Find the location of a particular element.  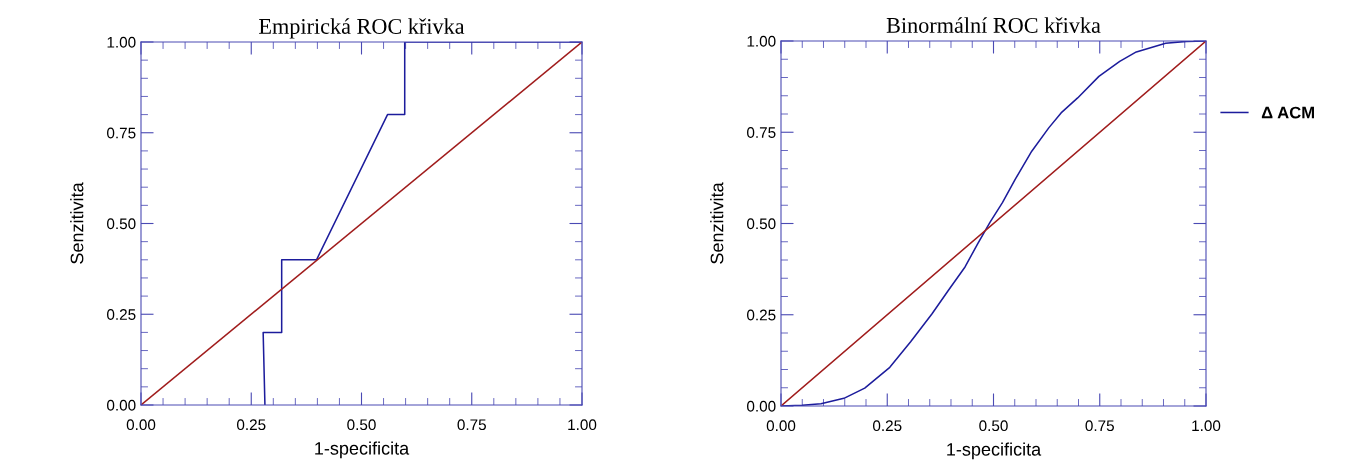

chart-title: Empirická ROC křivka is located at coordinates (362, 28).